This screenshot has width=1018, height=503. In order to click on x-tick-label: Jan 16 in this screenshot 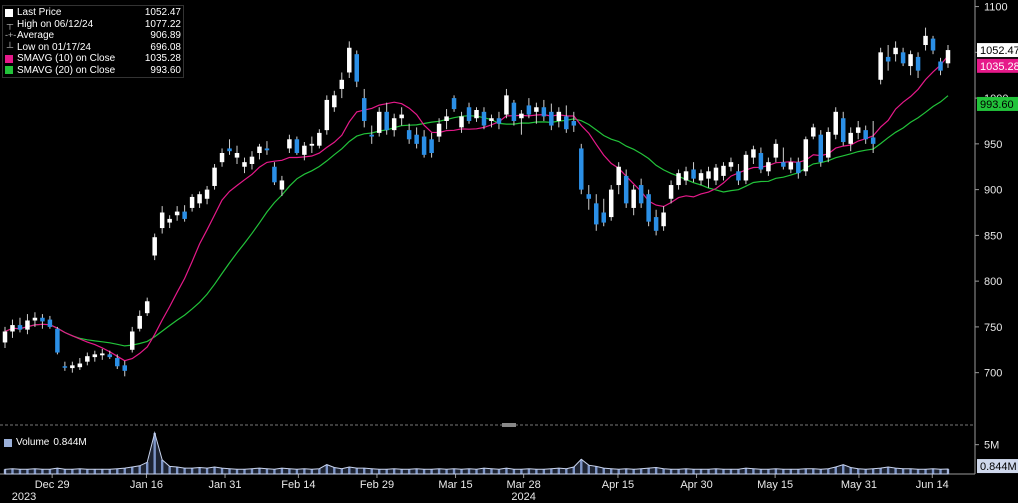, I will do `click(146, 485)`.